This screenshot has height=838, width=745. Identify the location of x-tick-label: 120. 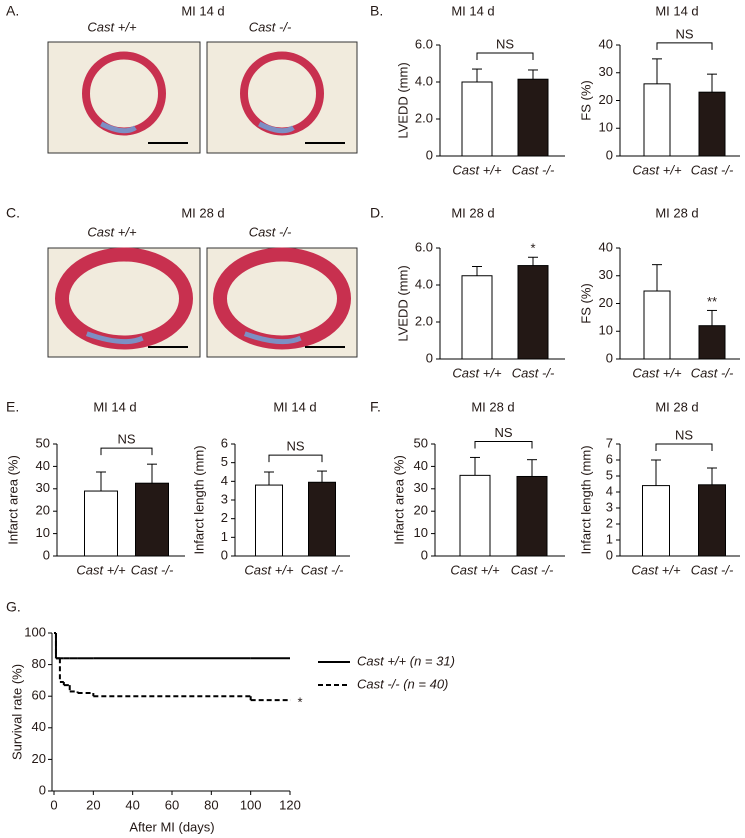
(290, 804).